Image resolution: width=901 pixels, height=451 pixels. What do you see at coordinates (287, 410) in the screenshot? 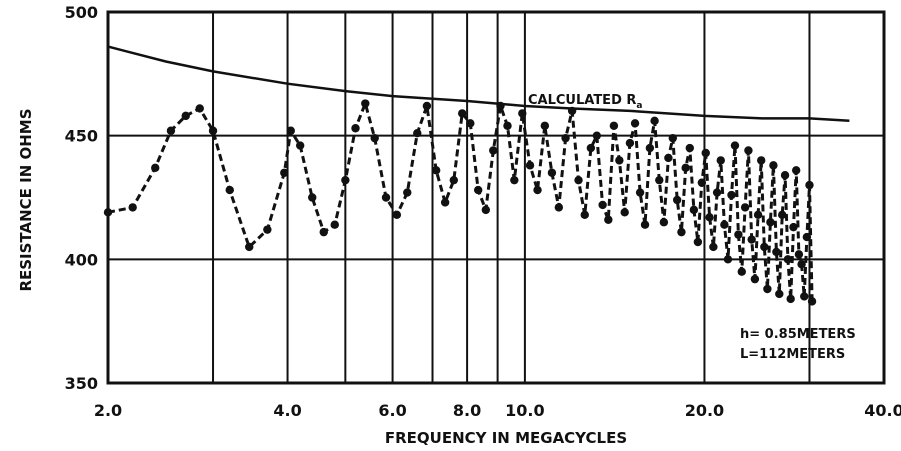
I see `x-tick-label: 4.0` at bounding box center [287, 410].